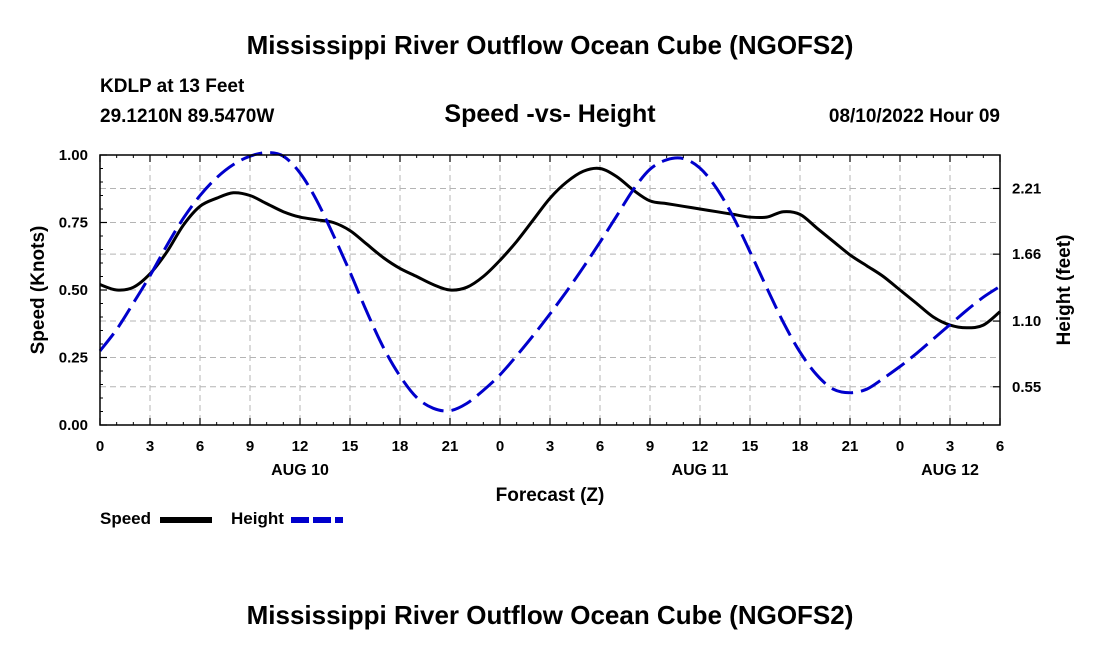  I want to click on station-label: KDLP at 13 Feet, so click(172, 86).